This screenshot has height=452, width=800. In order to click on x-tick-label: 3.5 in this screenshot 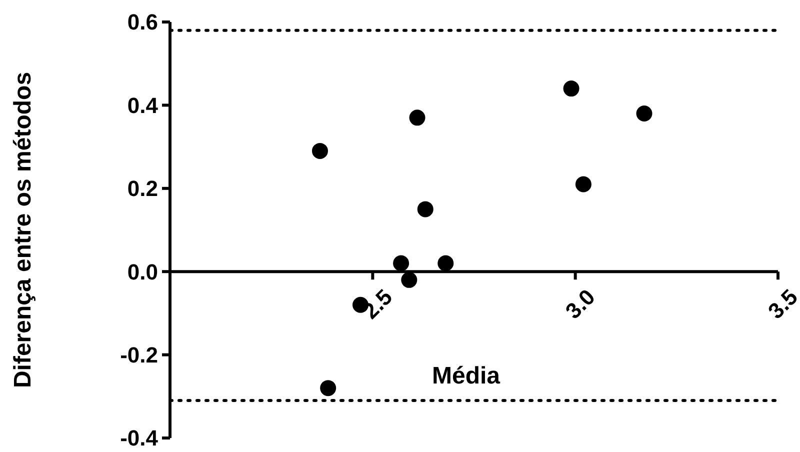, I will do `click(781, 304)`.